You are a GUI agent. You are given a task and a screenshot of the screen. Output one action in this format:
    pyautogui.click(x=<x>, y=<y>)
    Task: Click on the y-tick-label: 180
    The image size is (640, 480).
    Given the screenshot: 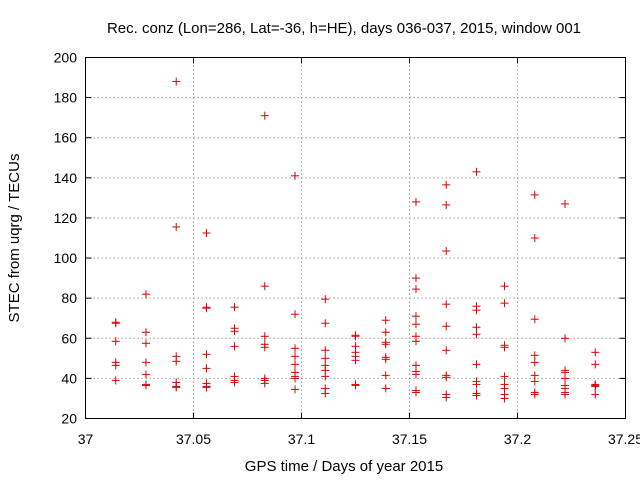 What is the action you would take?
    pyautogui.click(x=66, y=98)
    